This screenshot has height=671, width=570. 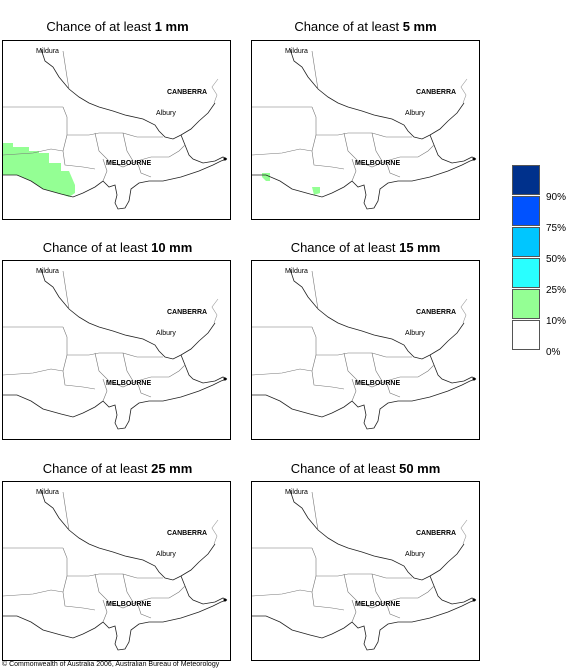 I want to click on panel-title-5mm: Chance of at least 5 mm, so click(x=365, y=26).